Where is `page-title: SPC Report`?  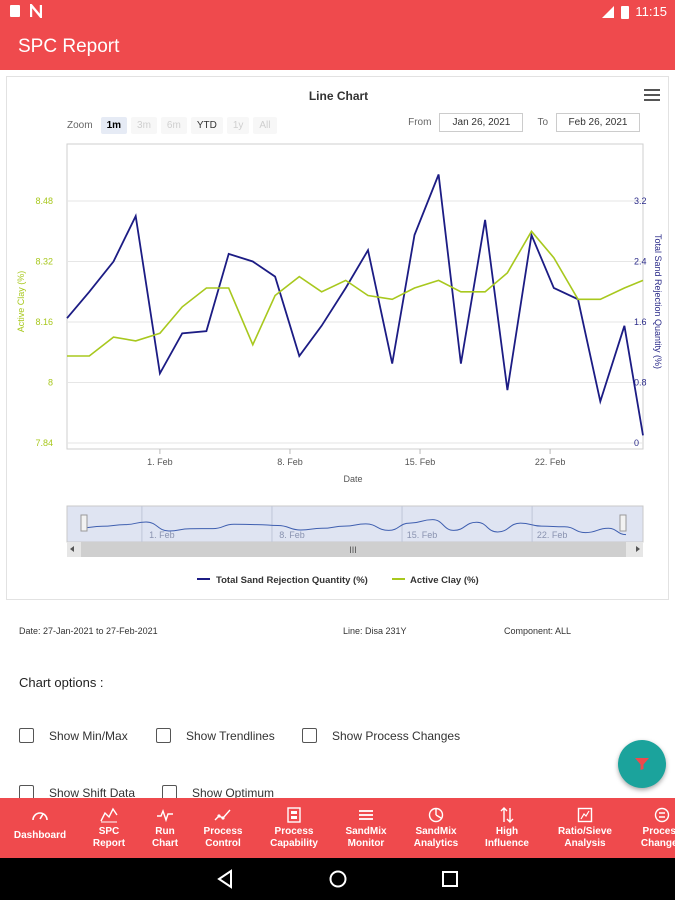
page-title: SPC Report is located at coordinates (69, 46).